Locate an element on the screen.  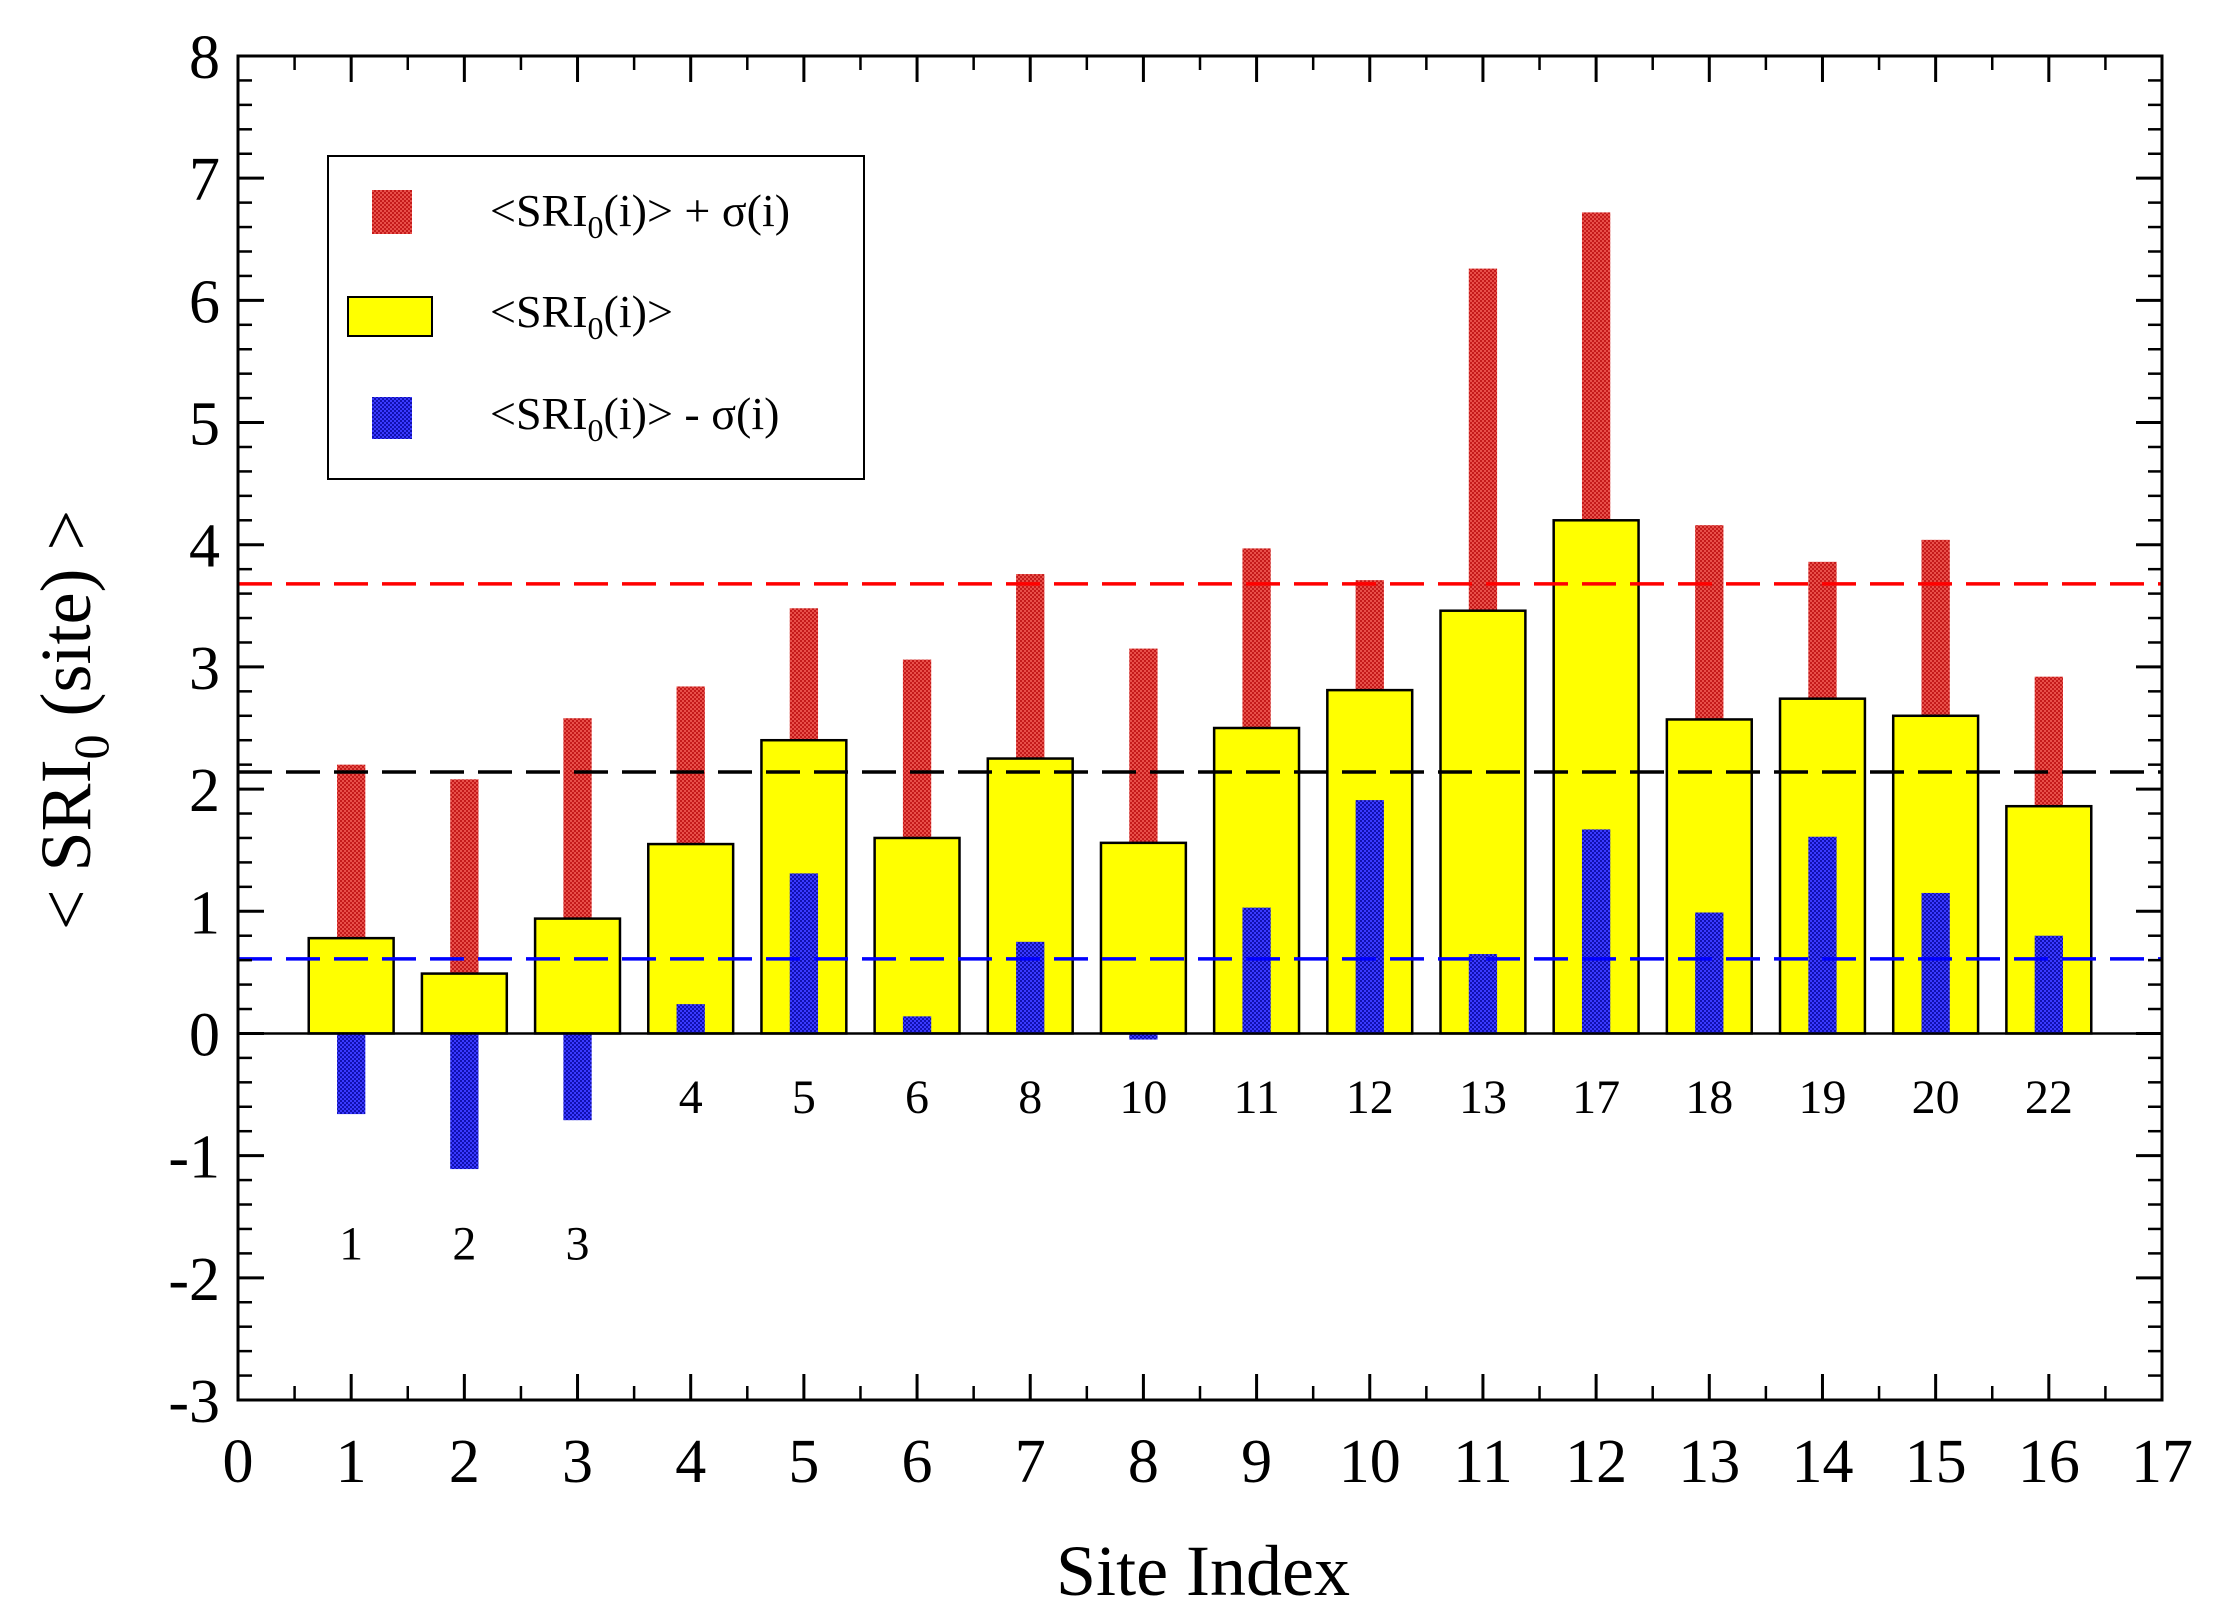
x-tick-label: 2 is located at coordinates (464, 1462).